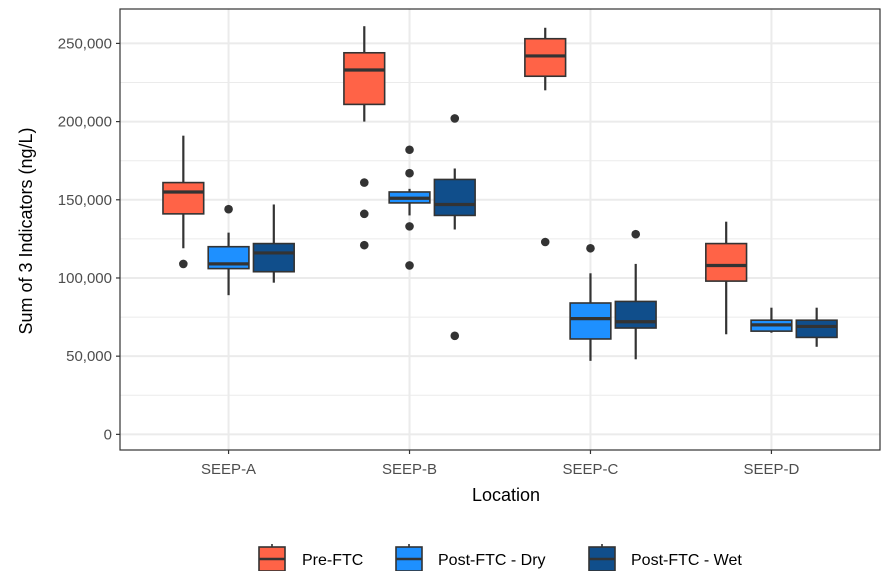  Describe the element at coordinates (85, 122) in the screenshot. I see `y-tick-label: 200,000` at that location.